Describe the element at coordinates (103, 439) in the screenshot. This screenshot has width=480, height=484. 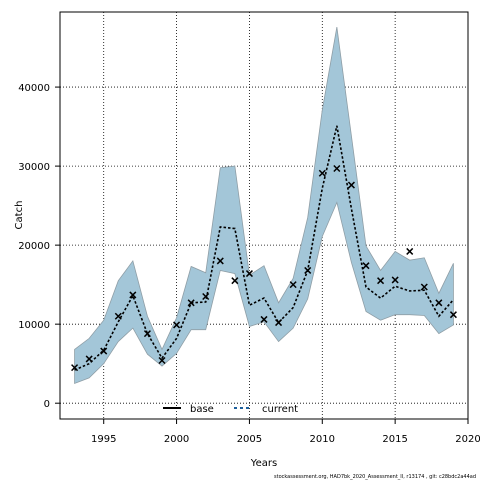
I see `x-tick-label: 1995` at that location.